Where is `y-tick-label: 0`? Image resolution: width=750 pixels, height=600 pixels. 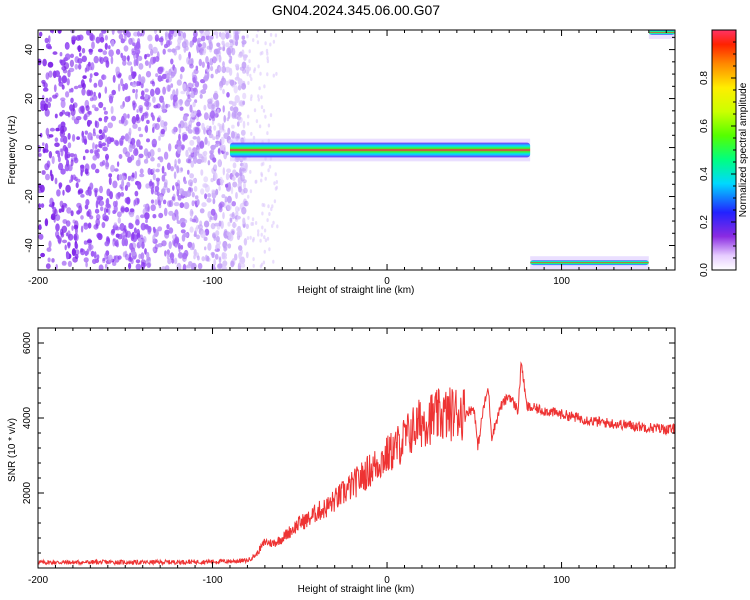 y-tick-label: 0 is located at coordinates (29, 147).